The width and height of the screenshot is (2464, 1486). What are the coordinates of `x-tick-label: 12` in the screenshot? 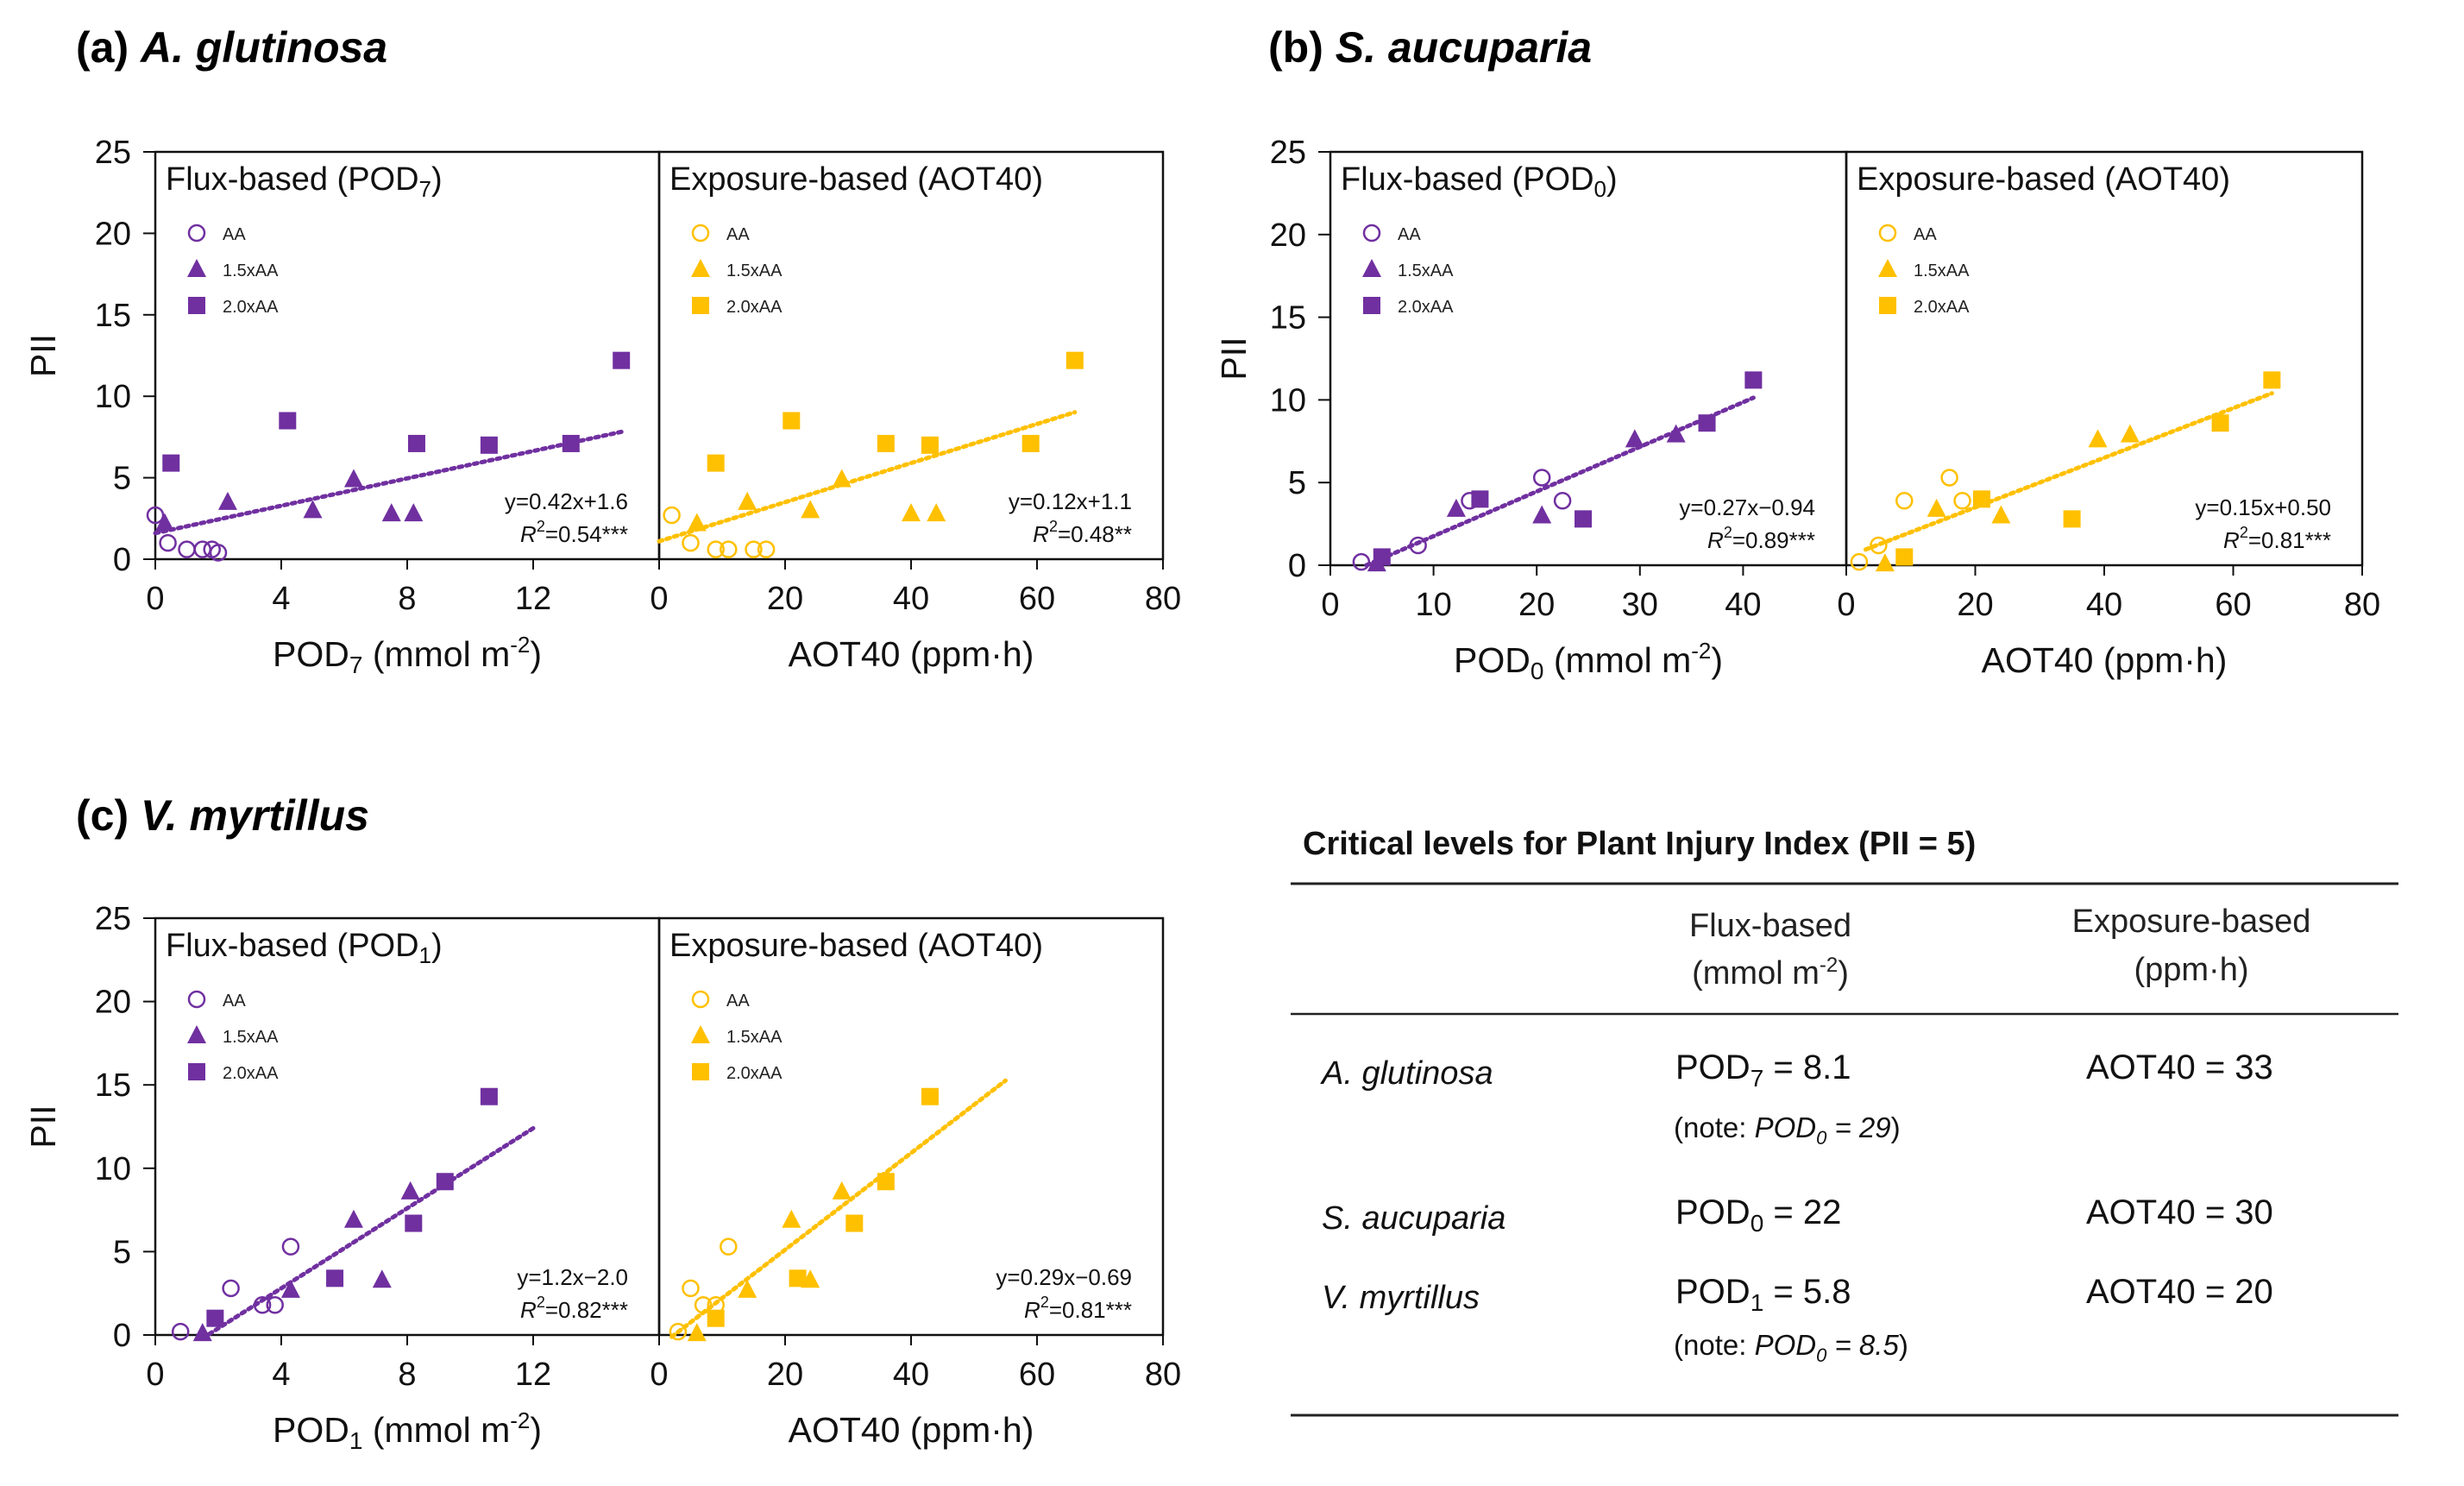 It's located at (533, 1375).